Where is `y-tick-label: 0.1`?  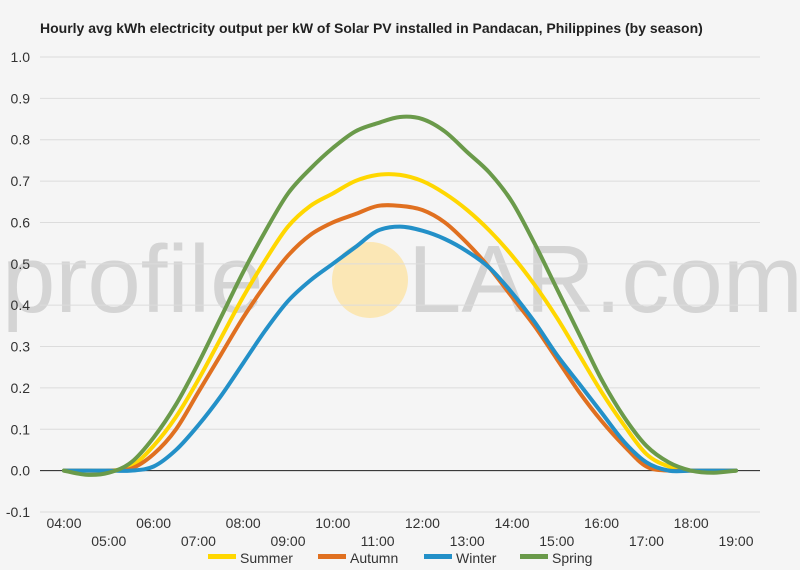 y-tick-label: 0.1 is located at coordinates (21, 429).